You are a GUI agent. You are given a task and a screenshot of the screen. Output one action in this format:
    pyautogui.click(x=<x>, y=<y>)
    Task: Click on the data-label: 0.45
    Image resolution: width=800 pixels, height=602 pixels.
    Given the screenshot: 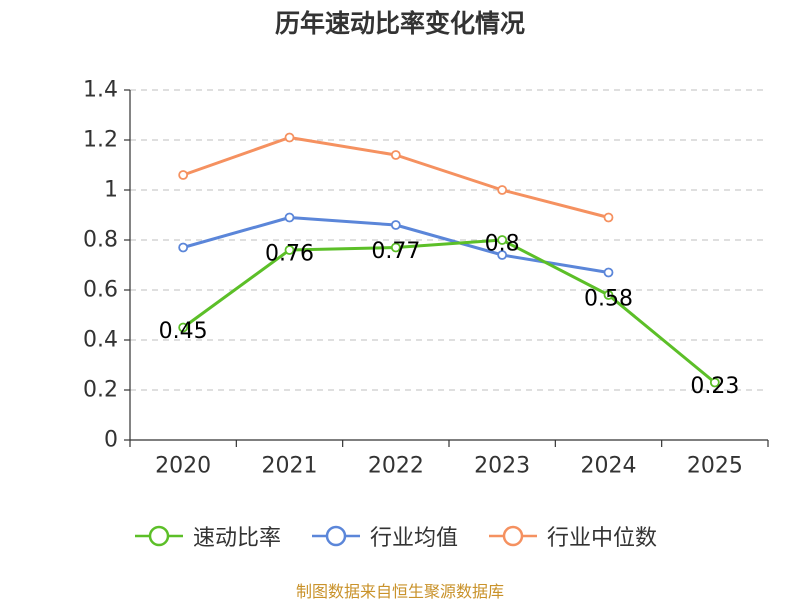 What is the action you would take?
    pyautogui.click(x=183, y=331)
    